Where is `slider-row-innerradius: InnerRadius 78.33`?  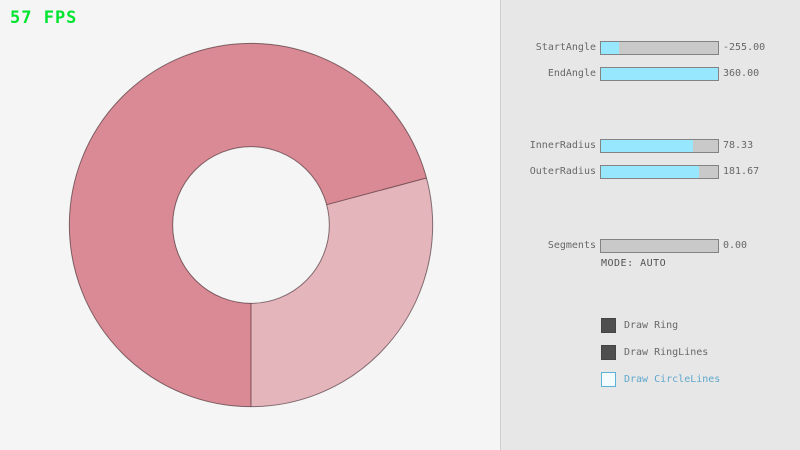
slider-row-innerradius: InnerRadius 78.33 is located at coordinates (650, 146).